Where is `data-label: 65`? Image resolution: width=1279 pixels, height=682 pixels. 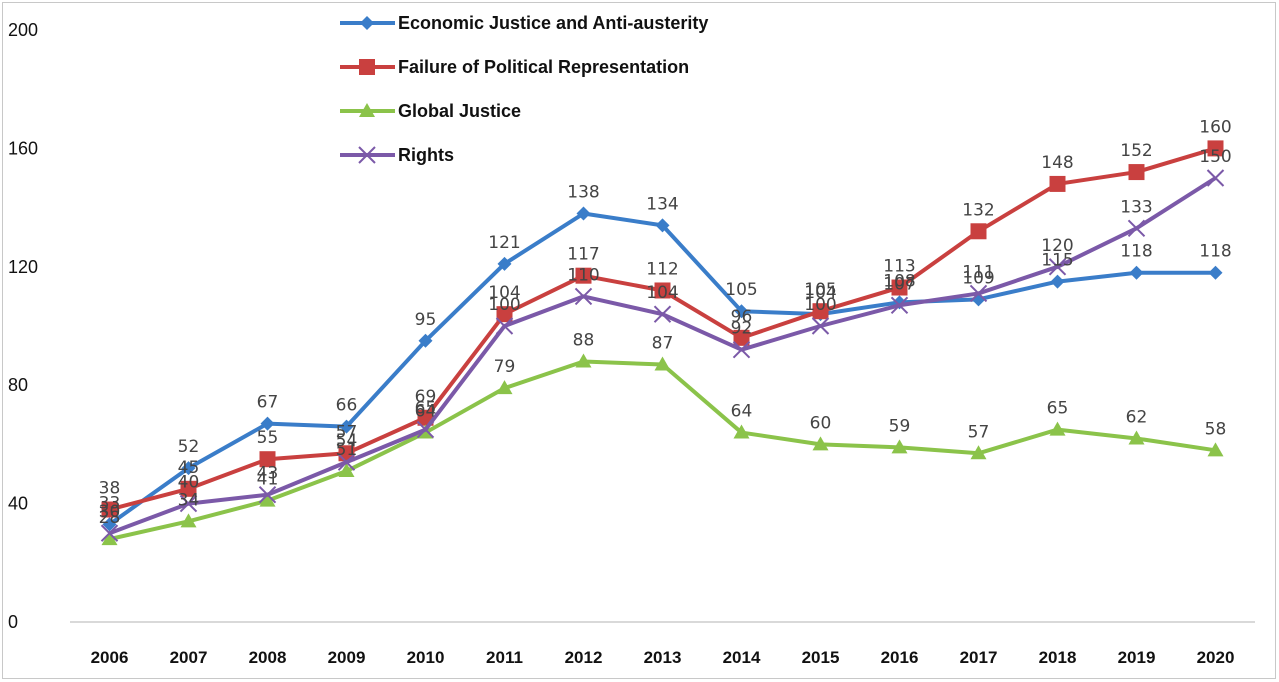
data-label: 65 is located at coordinates (1058, 409).